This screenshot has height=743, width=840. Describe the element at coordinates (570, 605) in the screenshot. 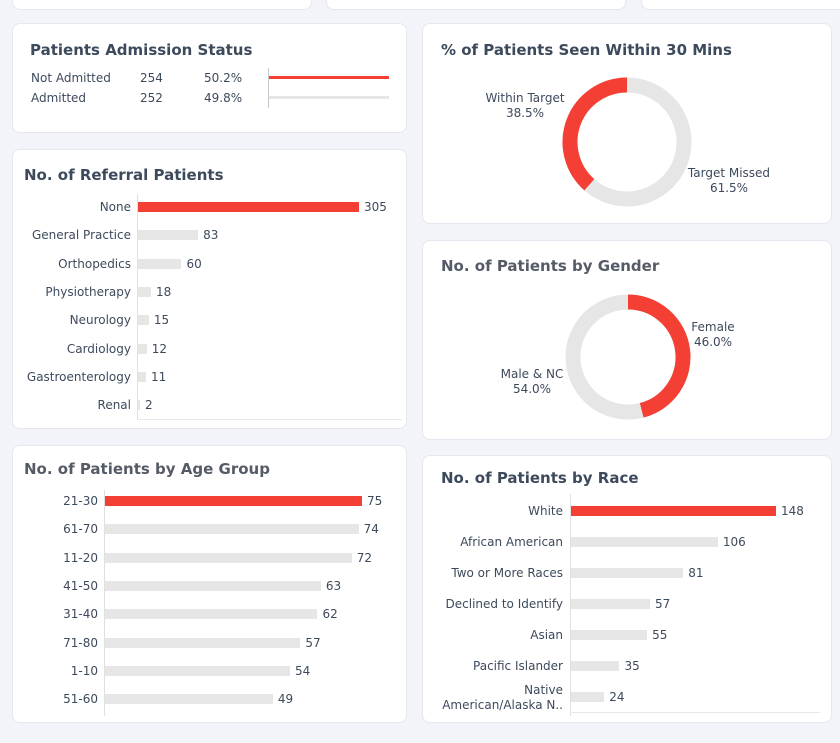

I see `race-axis` at that location.